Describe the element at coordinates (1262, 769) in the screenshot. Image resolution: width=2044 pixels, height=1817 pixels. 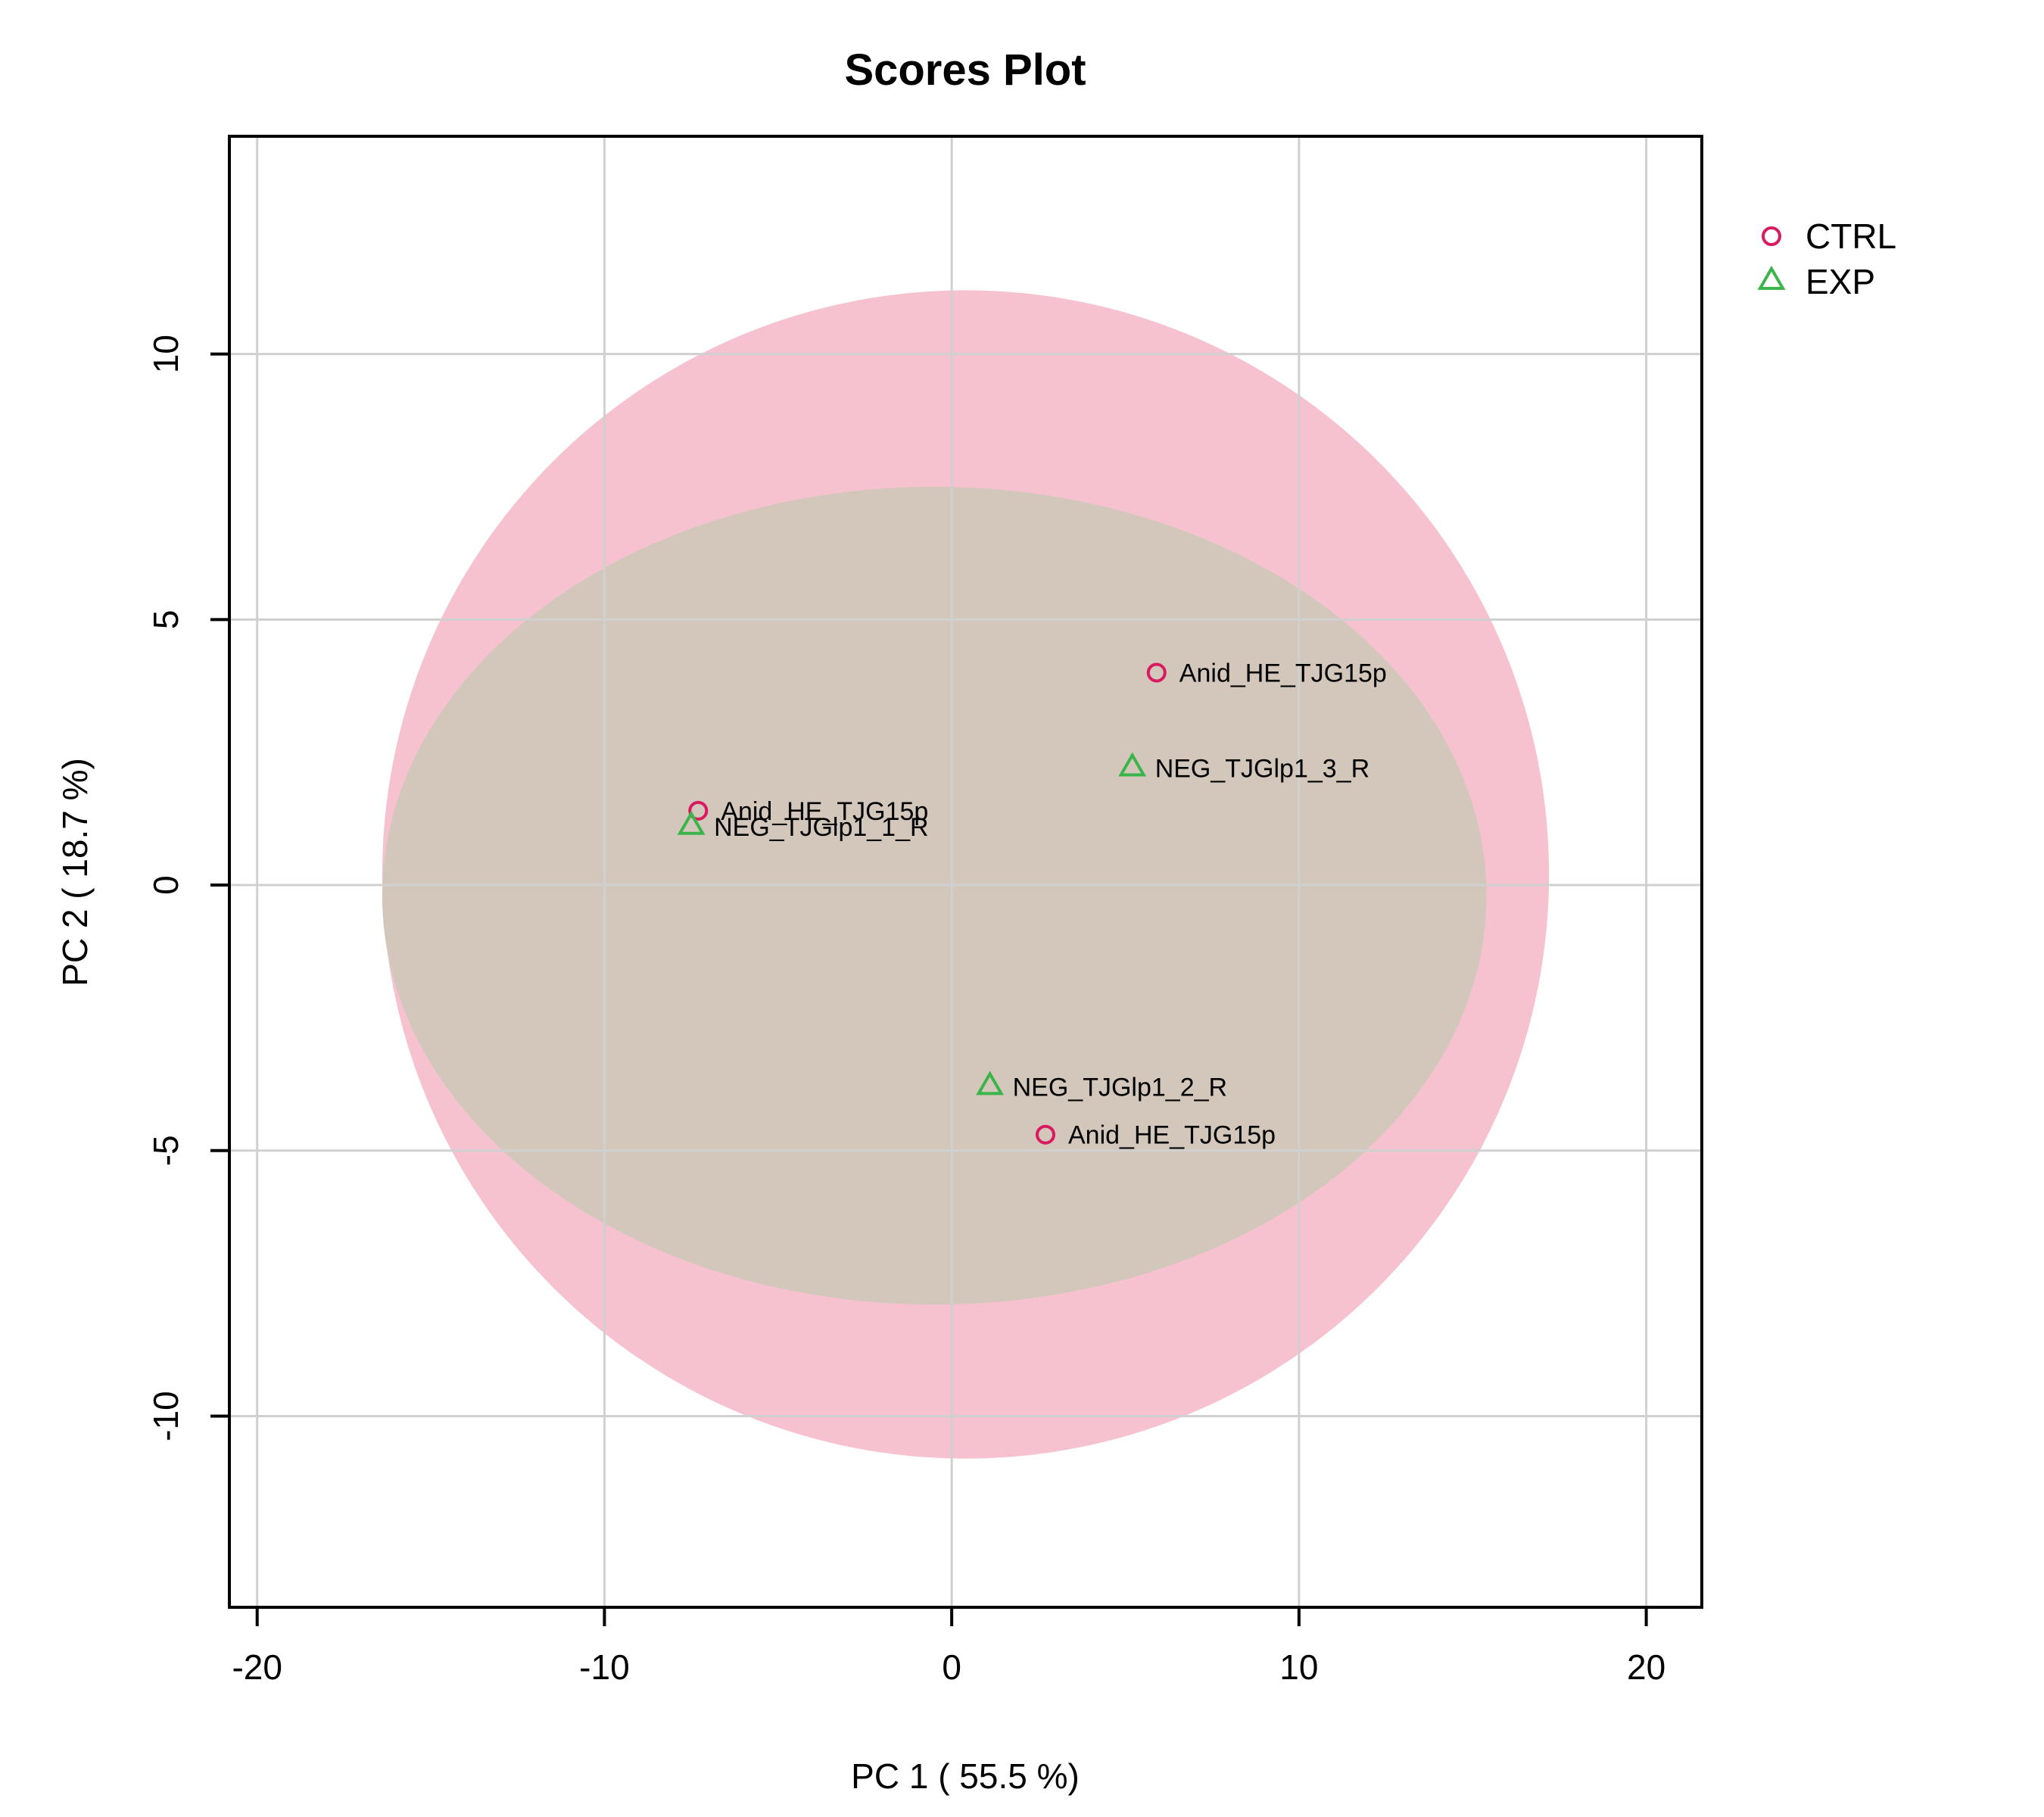
I see `point-label: NEG_TJGlp1_3_R` at that location.